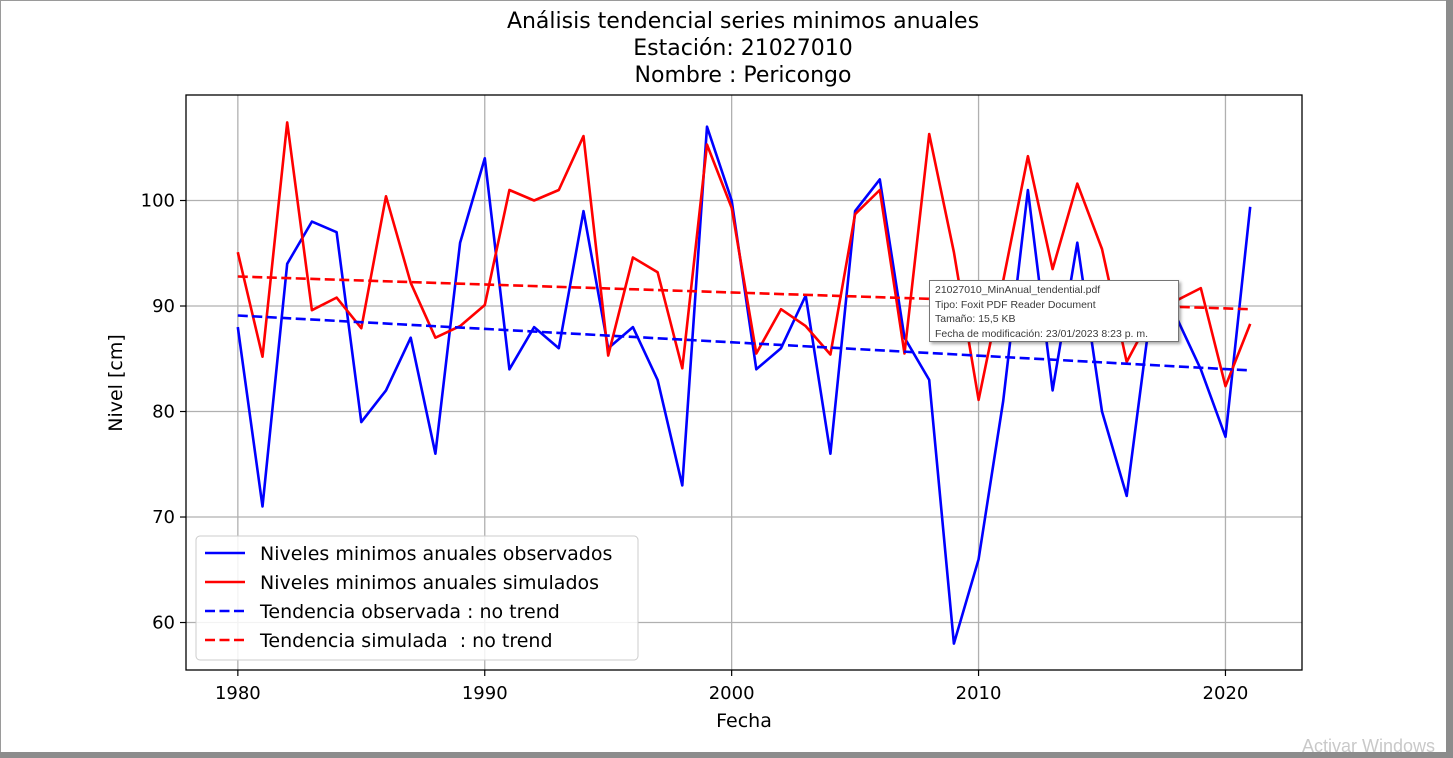 This screenshot has height=758, width=1453. I want to click on x-axis-label: Fecha, so click(744, 721).